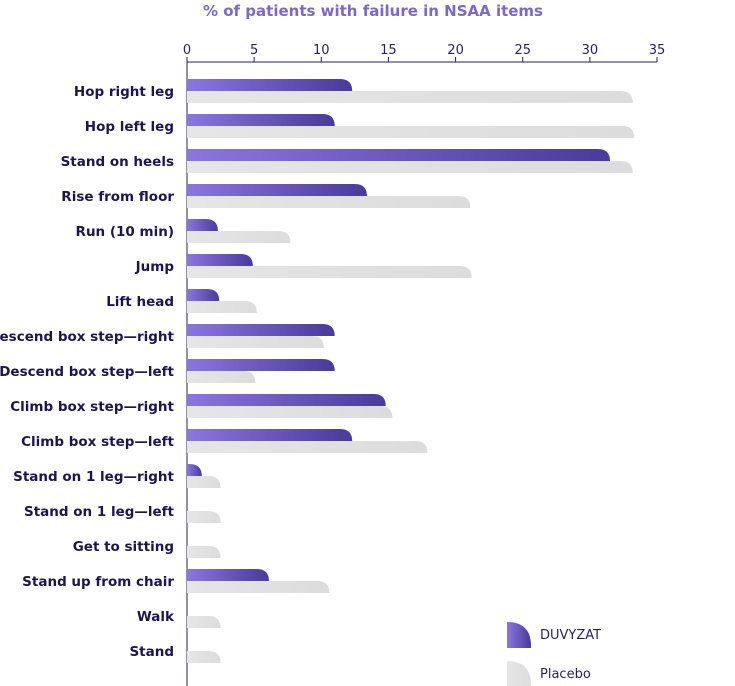  Describe the element at coordinates (123, 547) in the screenshot. I see `category-label: Get to sitting` at that location.